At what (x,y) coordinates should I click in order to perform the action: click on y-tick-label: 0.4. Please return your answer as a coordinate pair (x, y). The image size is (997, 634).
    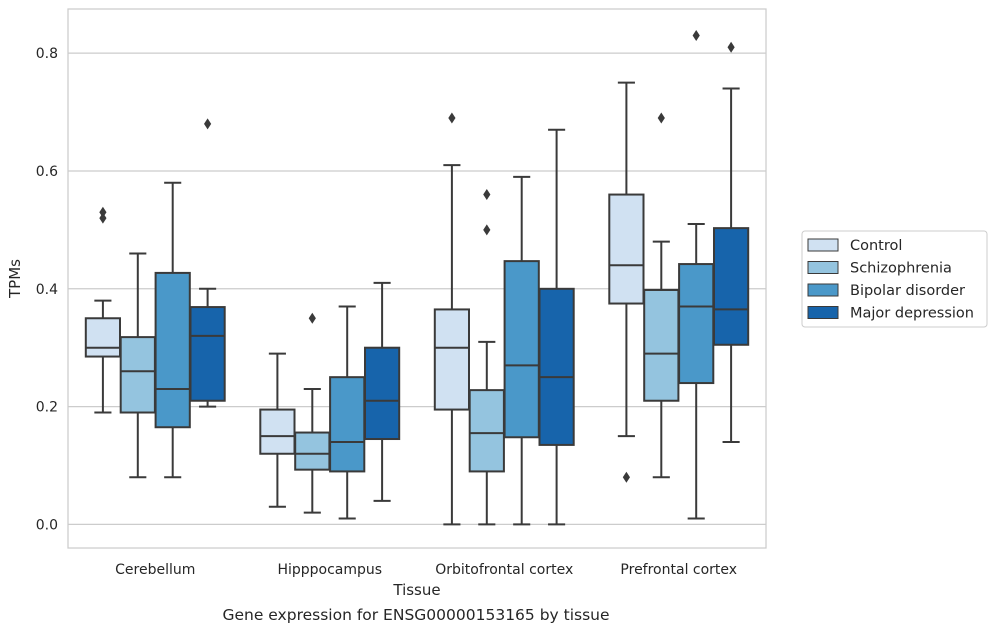
    Looking at the image, I should click on (47, 290).